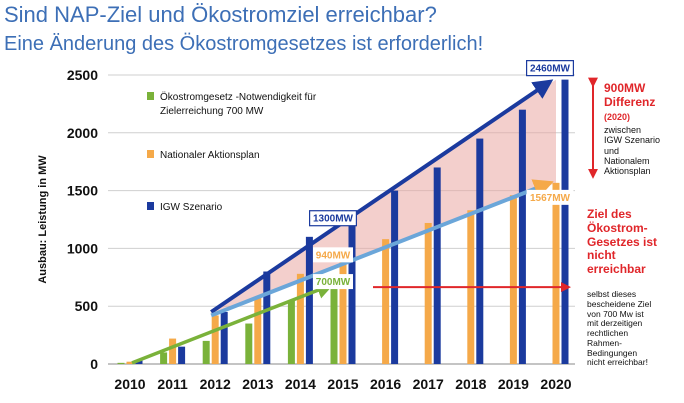  I want to click on ogg-trend-arrow, so click(233, 323).